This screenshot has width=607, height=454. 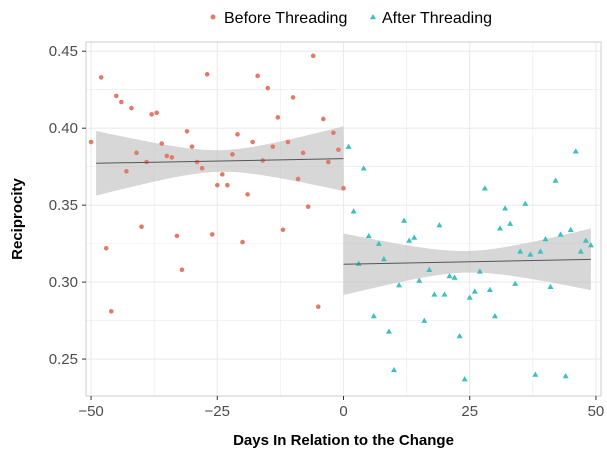 I want to click on y-axis: 0.25 0.30 0.35 0.40 0.45, so click(x=67, y=205).